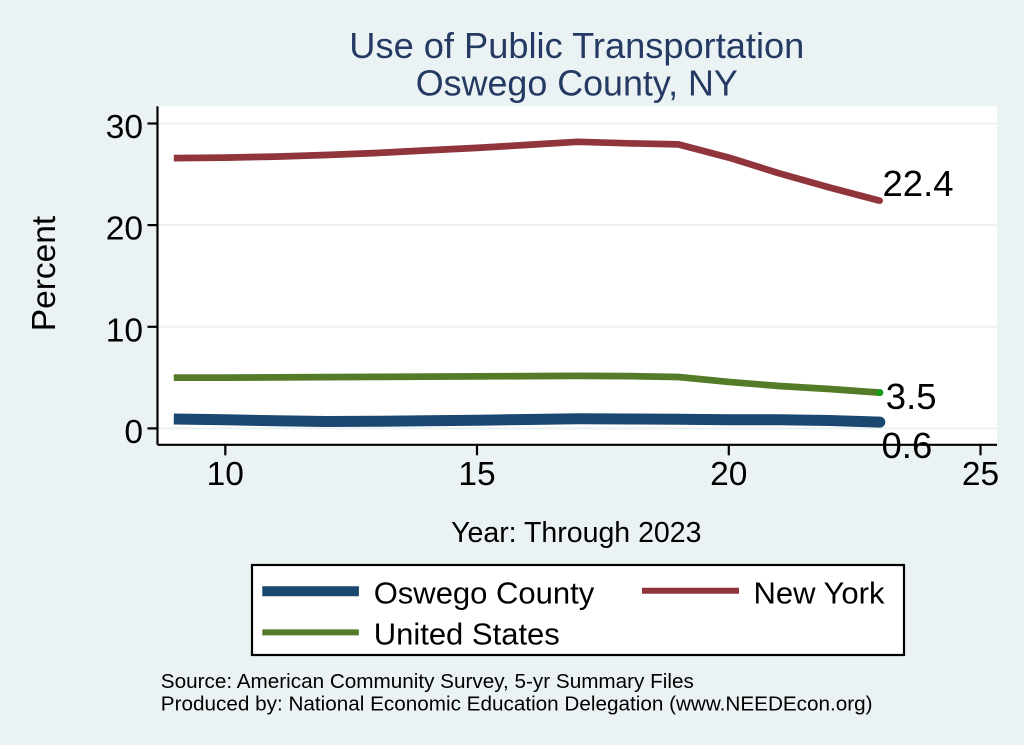 The image size is (1024, 745). I want to click on svg-text: 25, so click(980, 474).